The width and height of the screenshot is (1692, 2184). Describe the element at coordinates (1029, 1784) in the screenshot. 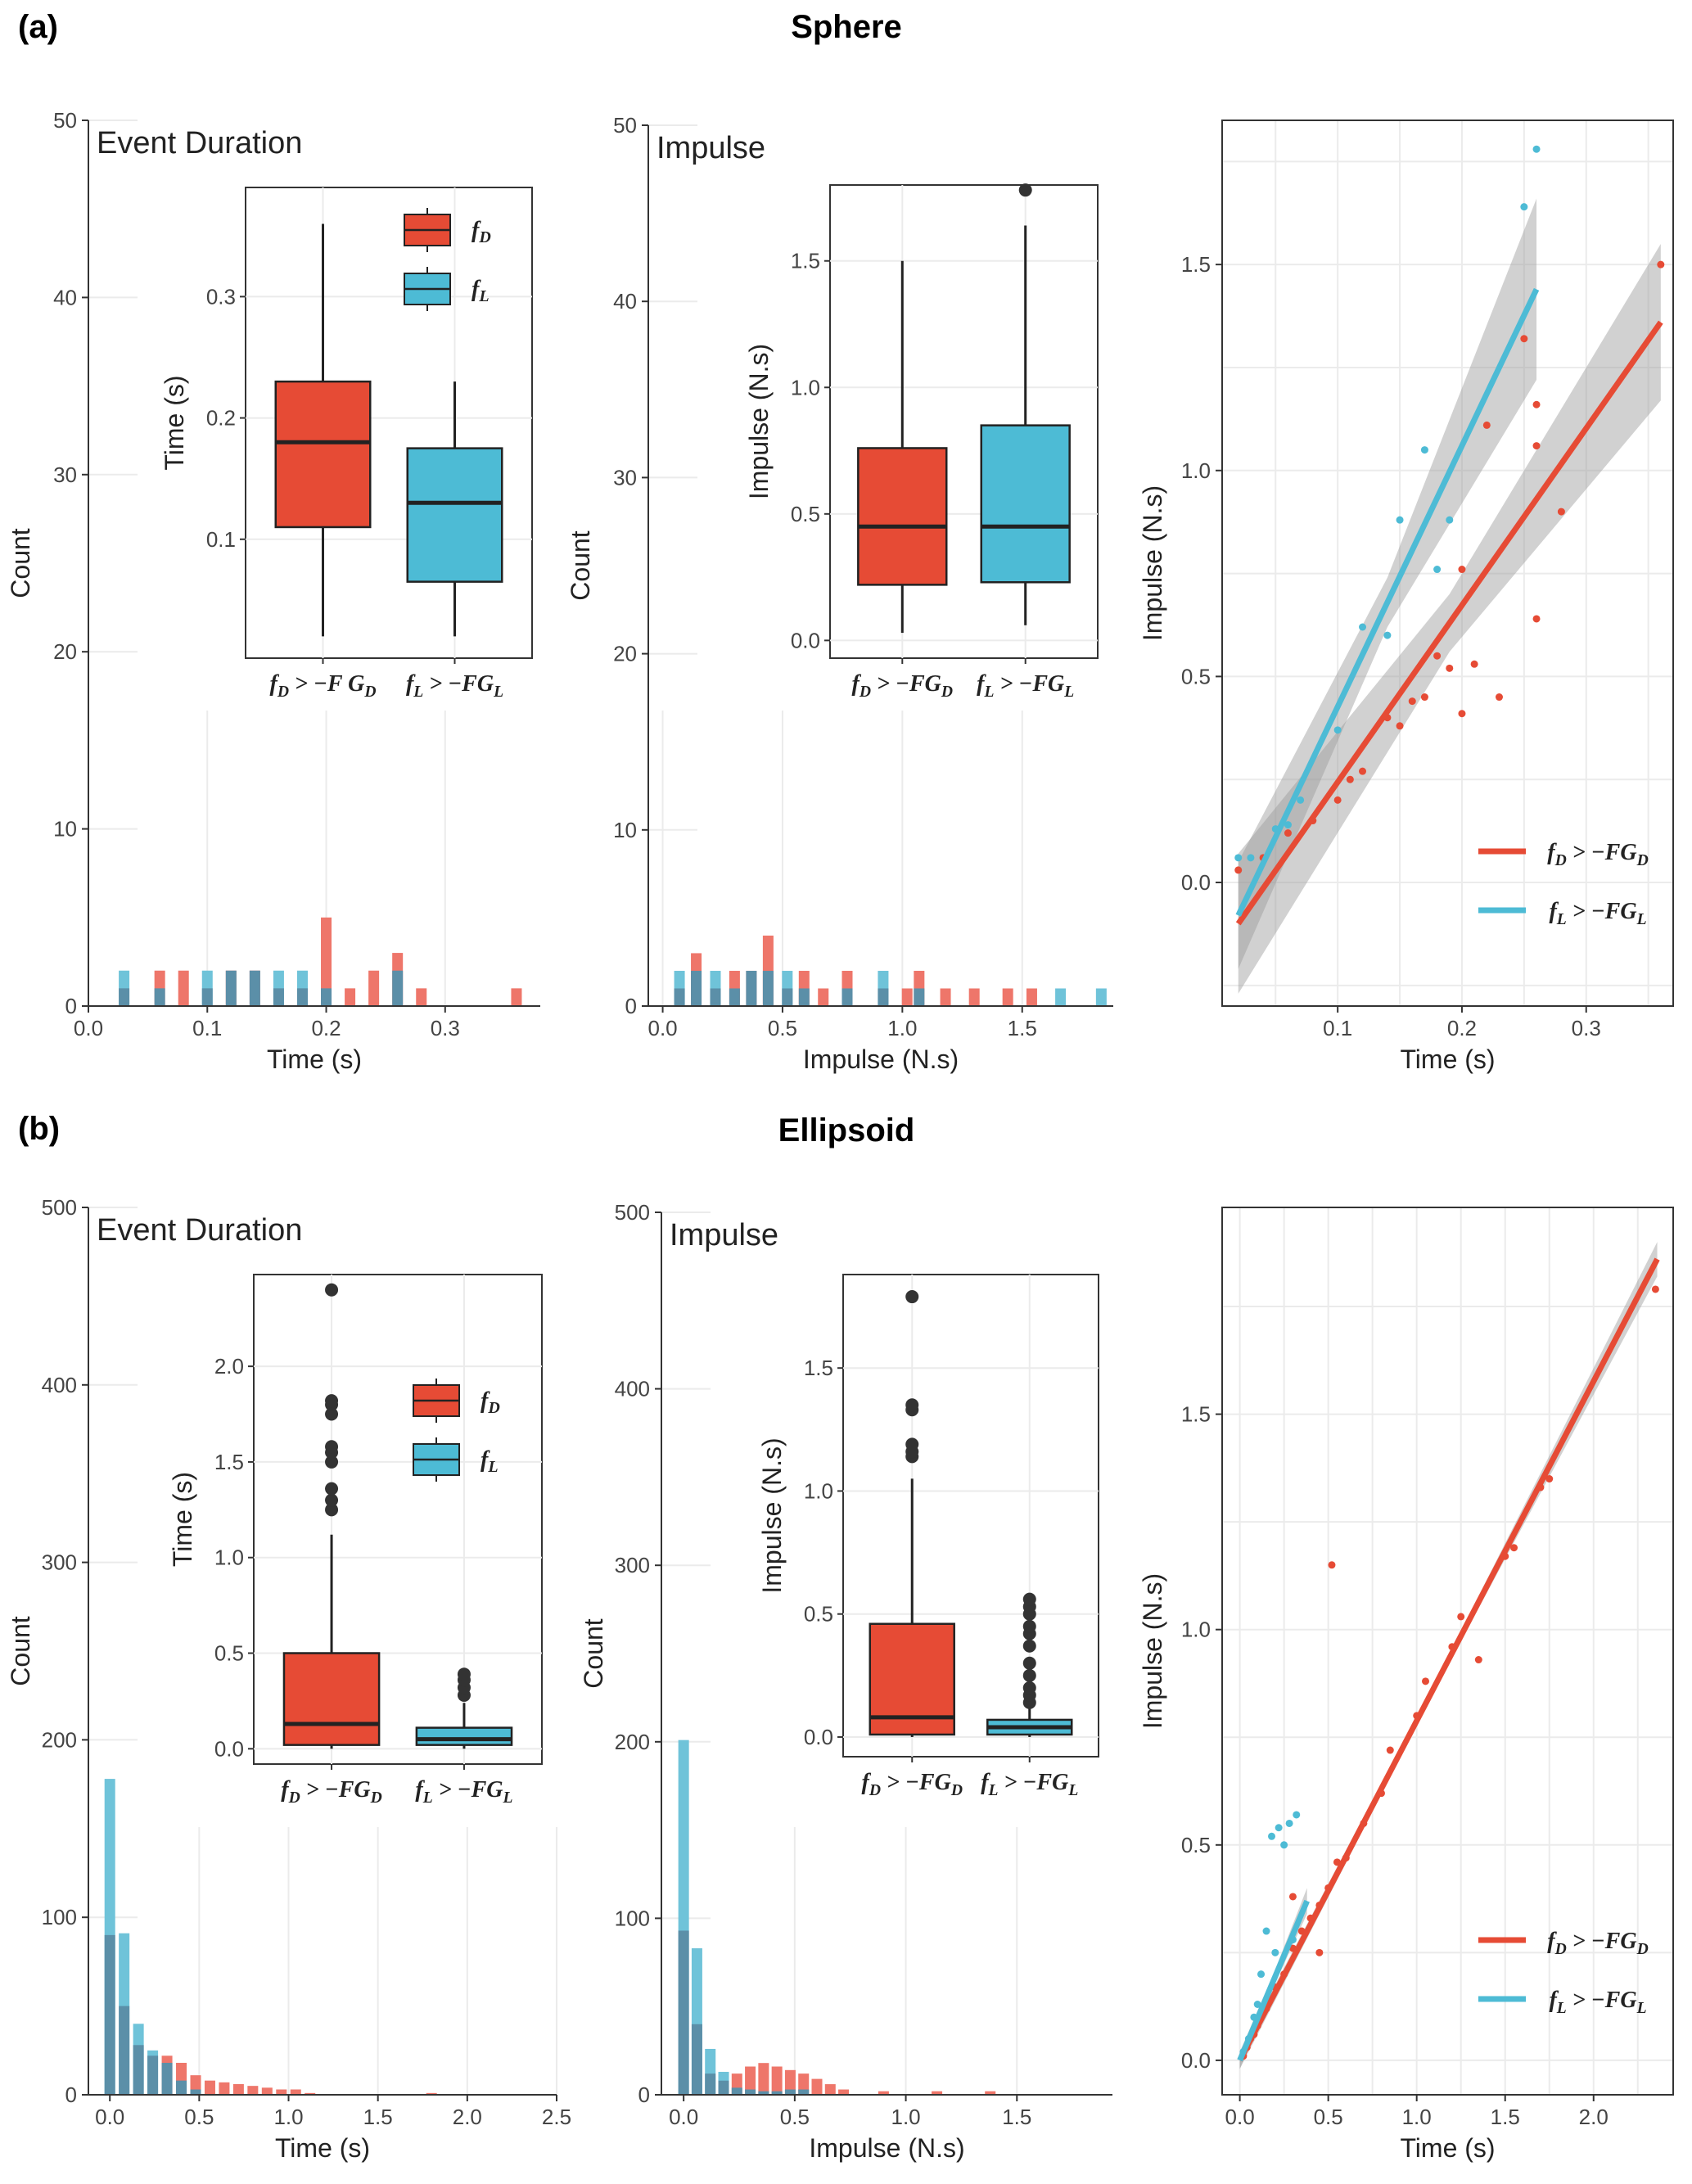

I see `category-label: fL > −FGL` at that location.